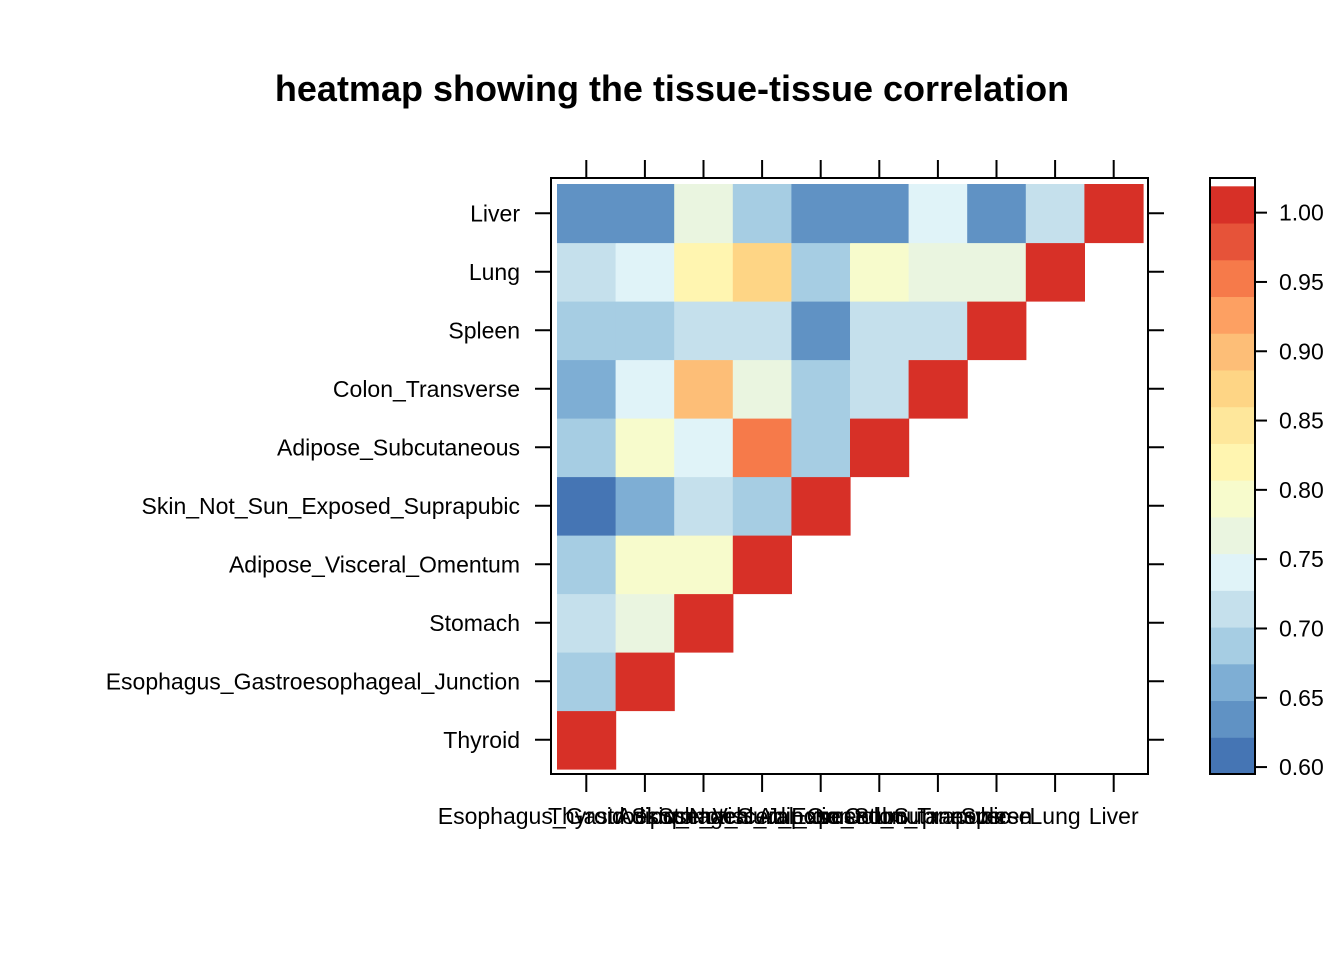 The image size is (1344, 960). Describe the element at coordinates (484, 330) in the screenshot. I see `y-tick-label: Spleen` at that location.